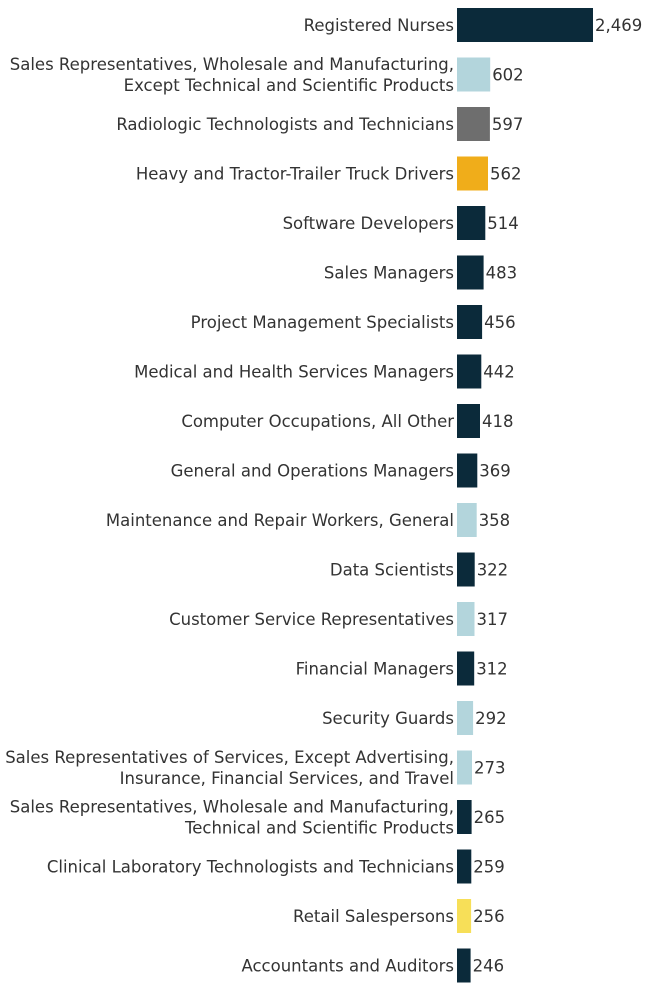 The image size is (651, 996). What do you see at coordinates (347, 966) in the screenshot?
I see `category-label-20: Accountants and Auditors` at bounding box center [347, 966].